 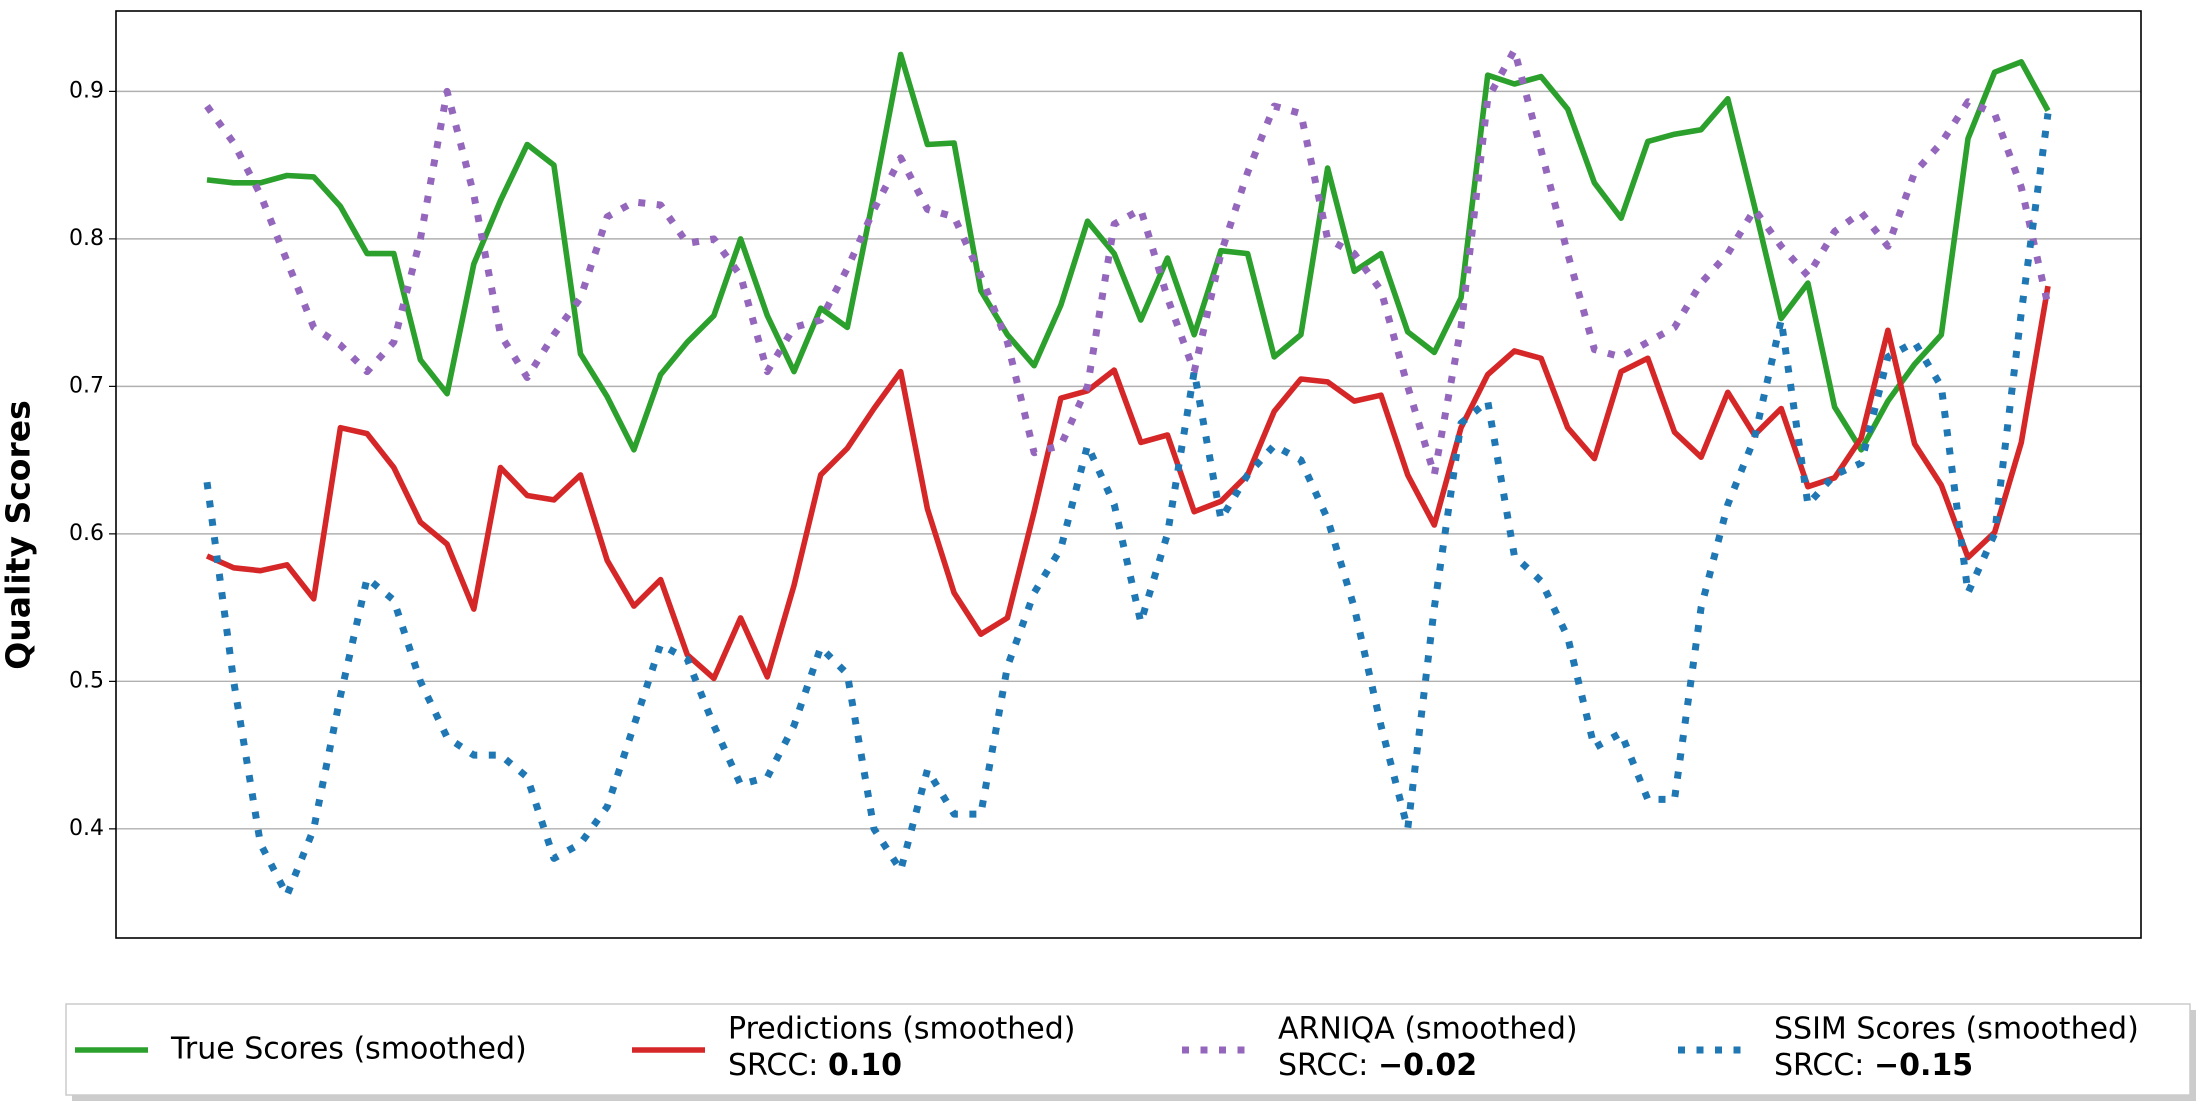 I want to click on legend-srcc: SRCC: −0.02, so click(x=1377, y=1065).